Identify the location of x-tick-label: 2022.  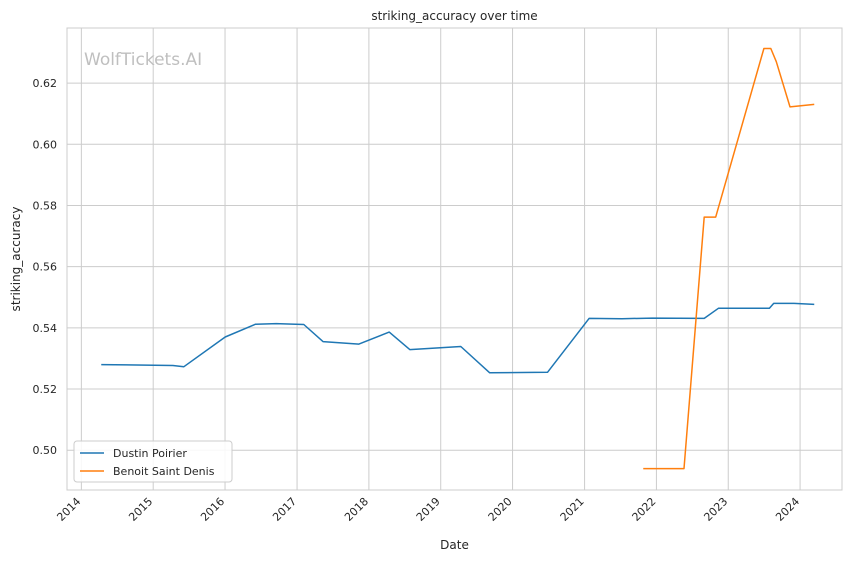
(644, 509).